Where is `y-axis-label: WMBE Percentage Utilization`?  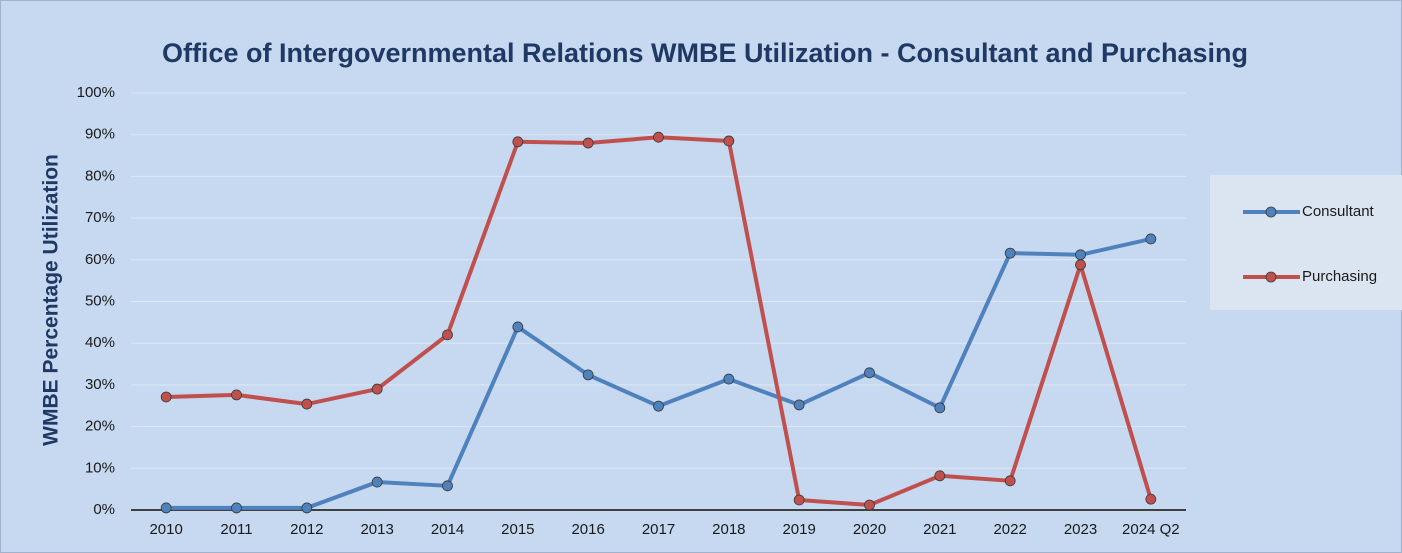
y-axis-label: WMBE Percentage Utilization is located at coordinates (51, 300).